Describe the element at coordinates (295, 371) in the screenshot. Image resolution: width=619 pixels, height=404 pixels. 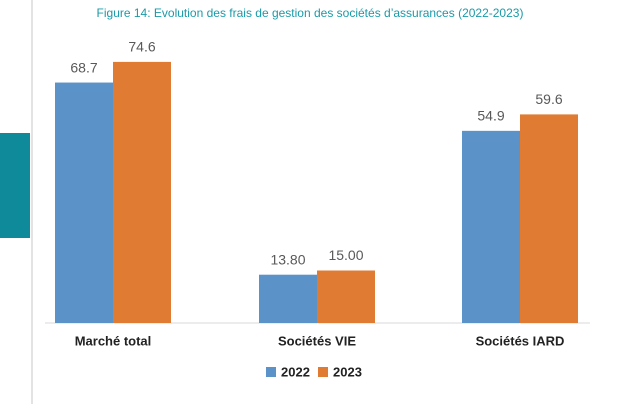
I see `legend-label: 2022` at that location.